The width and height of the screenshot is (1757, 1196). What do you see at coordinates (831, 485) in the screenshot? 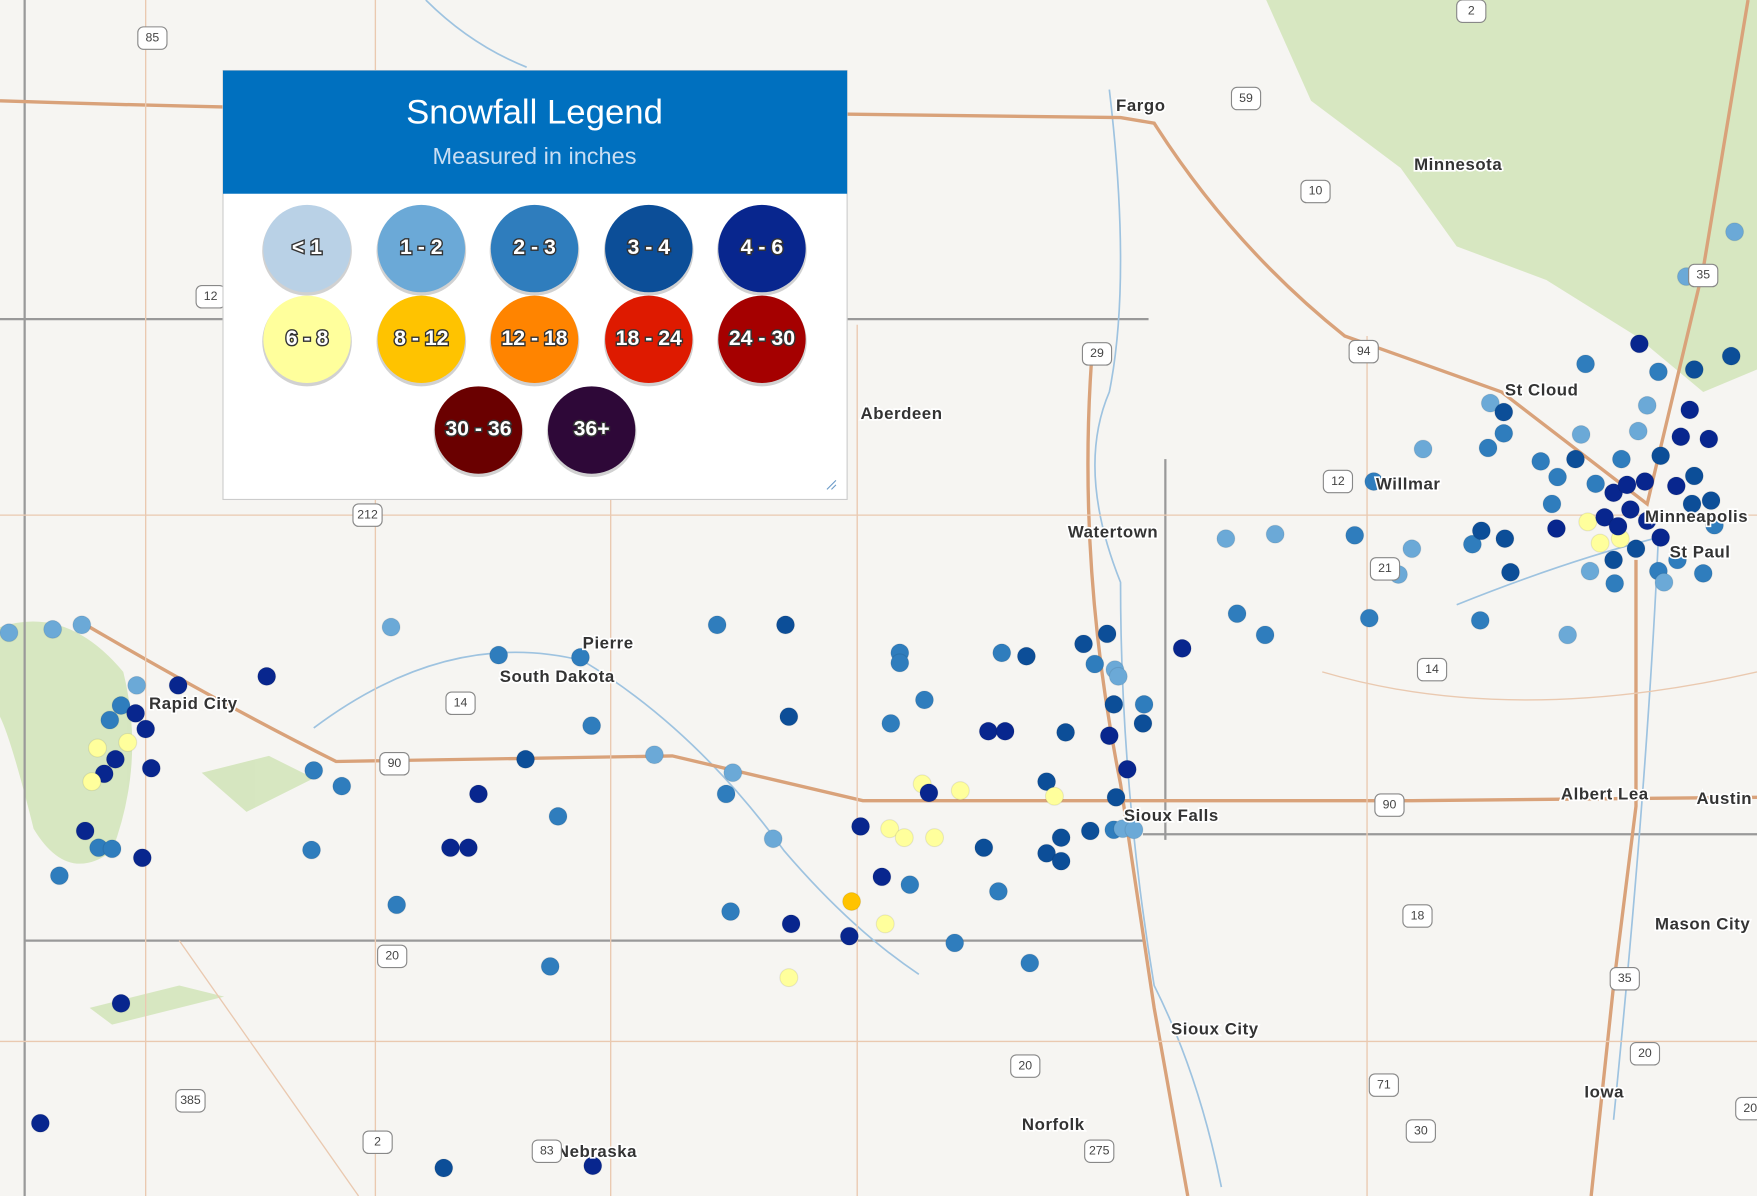
I see `resize-handle` at bounding box center [831, 485].